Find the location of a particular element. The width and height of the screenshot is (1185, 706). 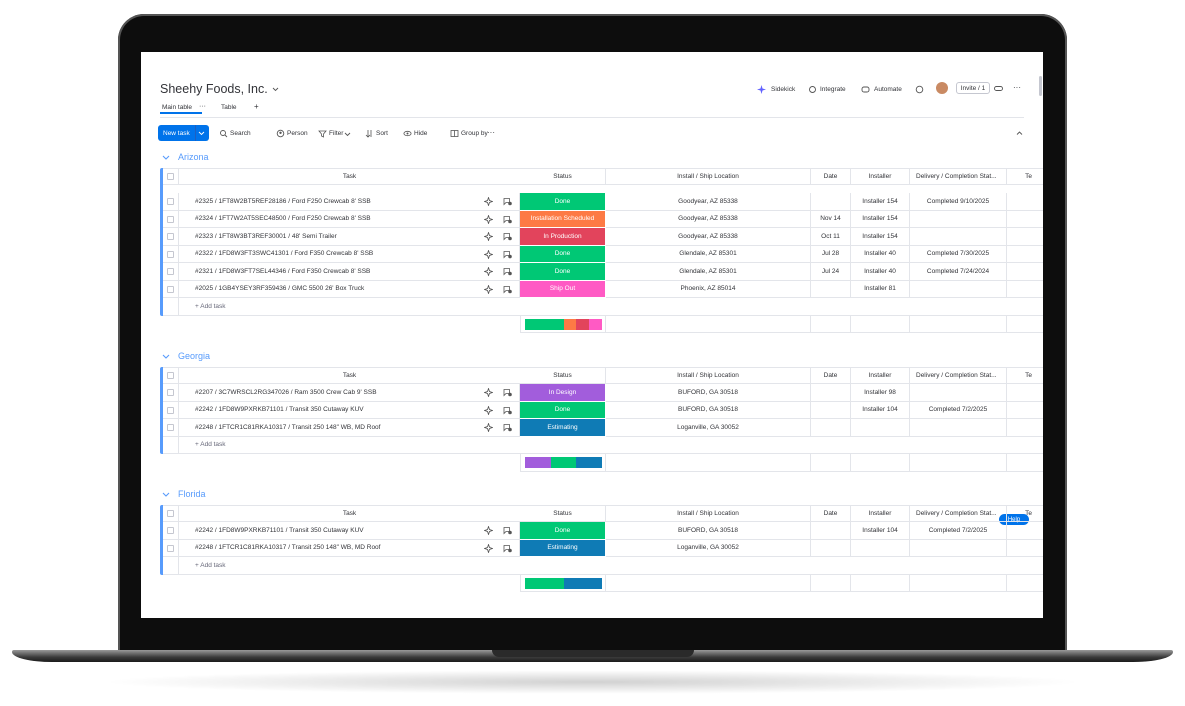

tab: Table is located at coordinates (229, 107).